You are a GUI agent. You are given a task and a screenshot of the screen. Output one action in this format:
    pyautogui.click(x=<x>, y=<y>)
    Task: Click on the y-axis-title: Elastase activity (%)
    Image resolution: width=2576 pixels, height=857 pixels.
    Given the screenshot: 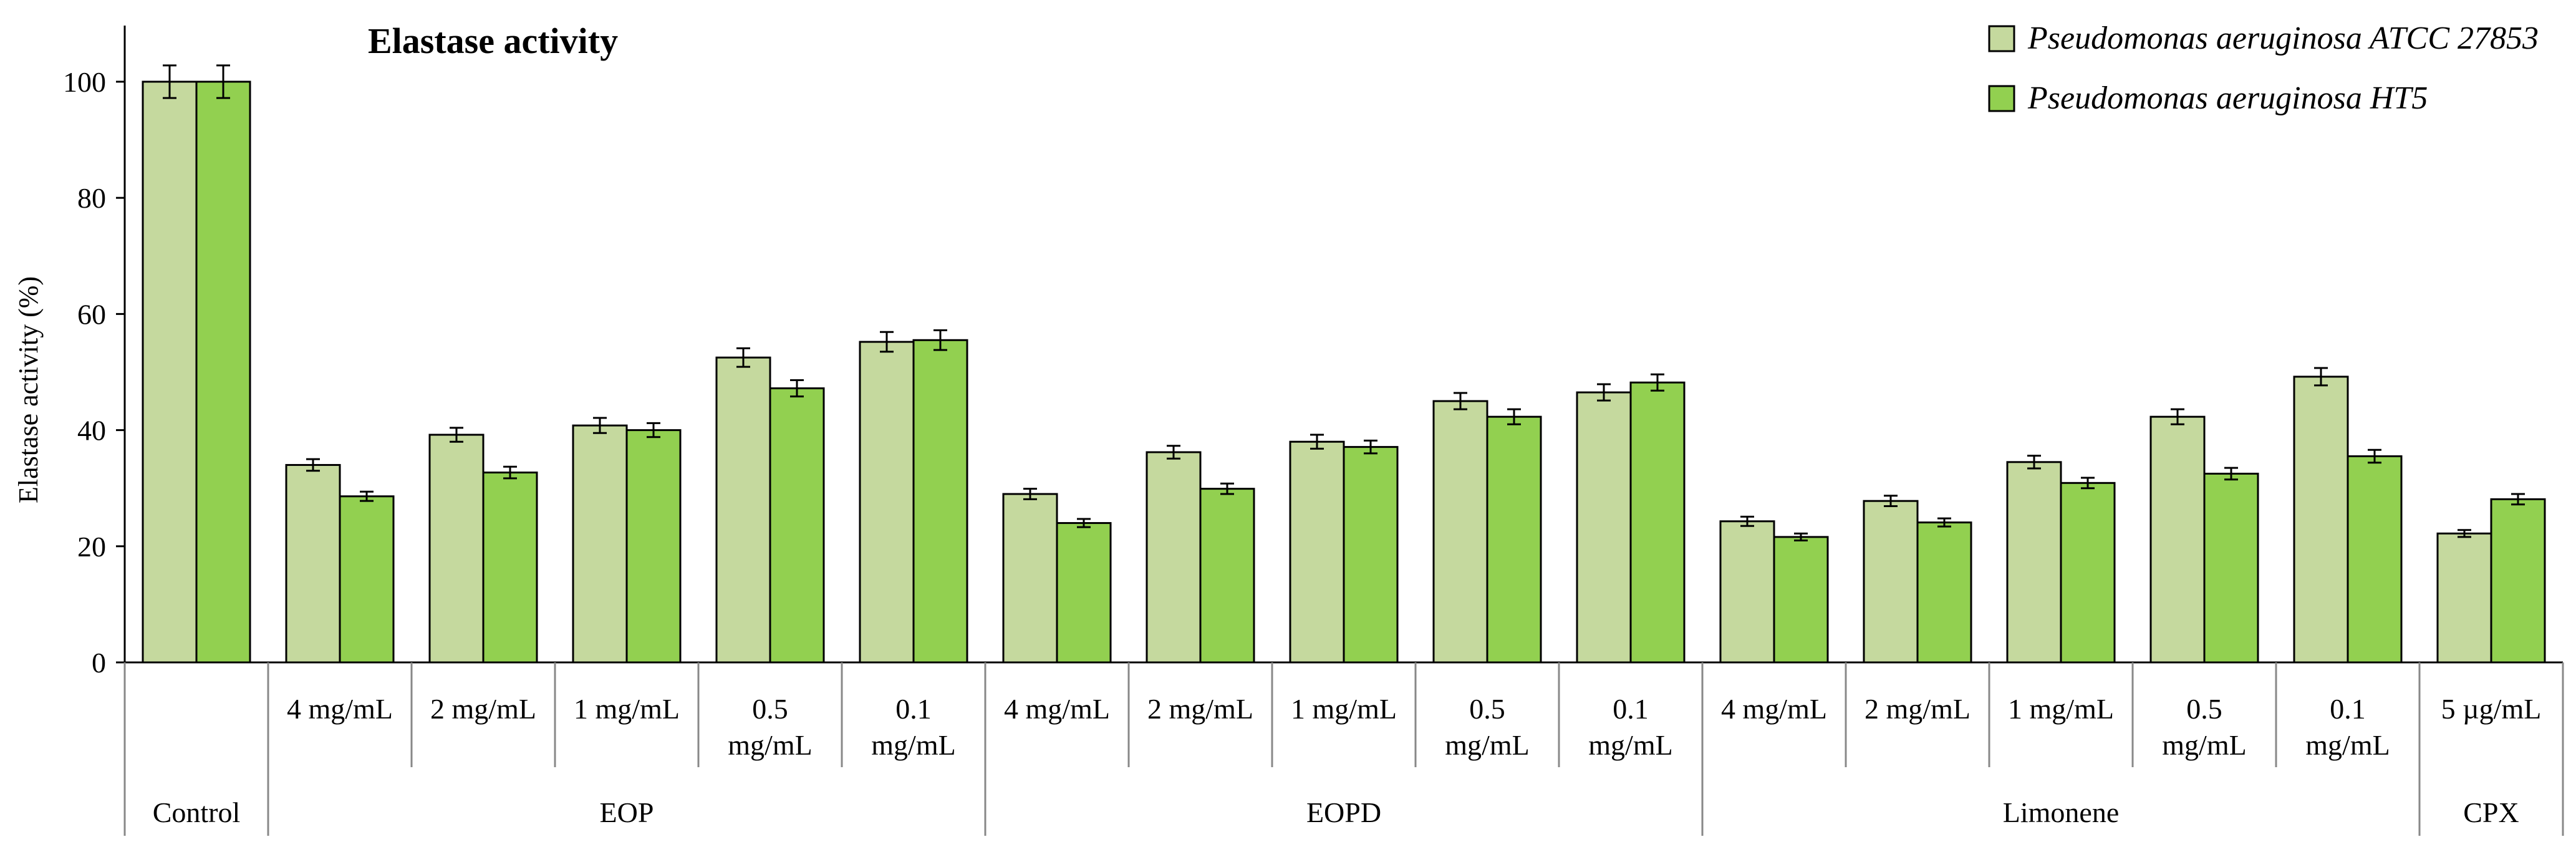 What is the action you would take?
    pyautogui.click(x=28, y=389)
    